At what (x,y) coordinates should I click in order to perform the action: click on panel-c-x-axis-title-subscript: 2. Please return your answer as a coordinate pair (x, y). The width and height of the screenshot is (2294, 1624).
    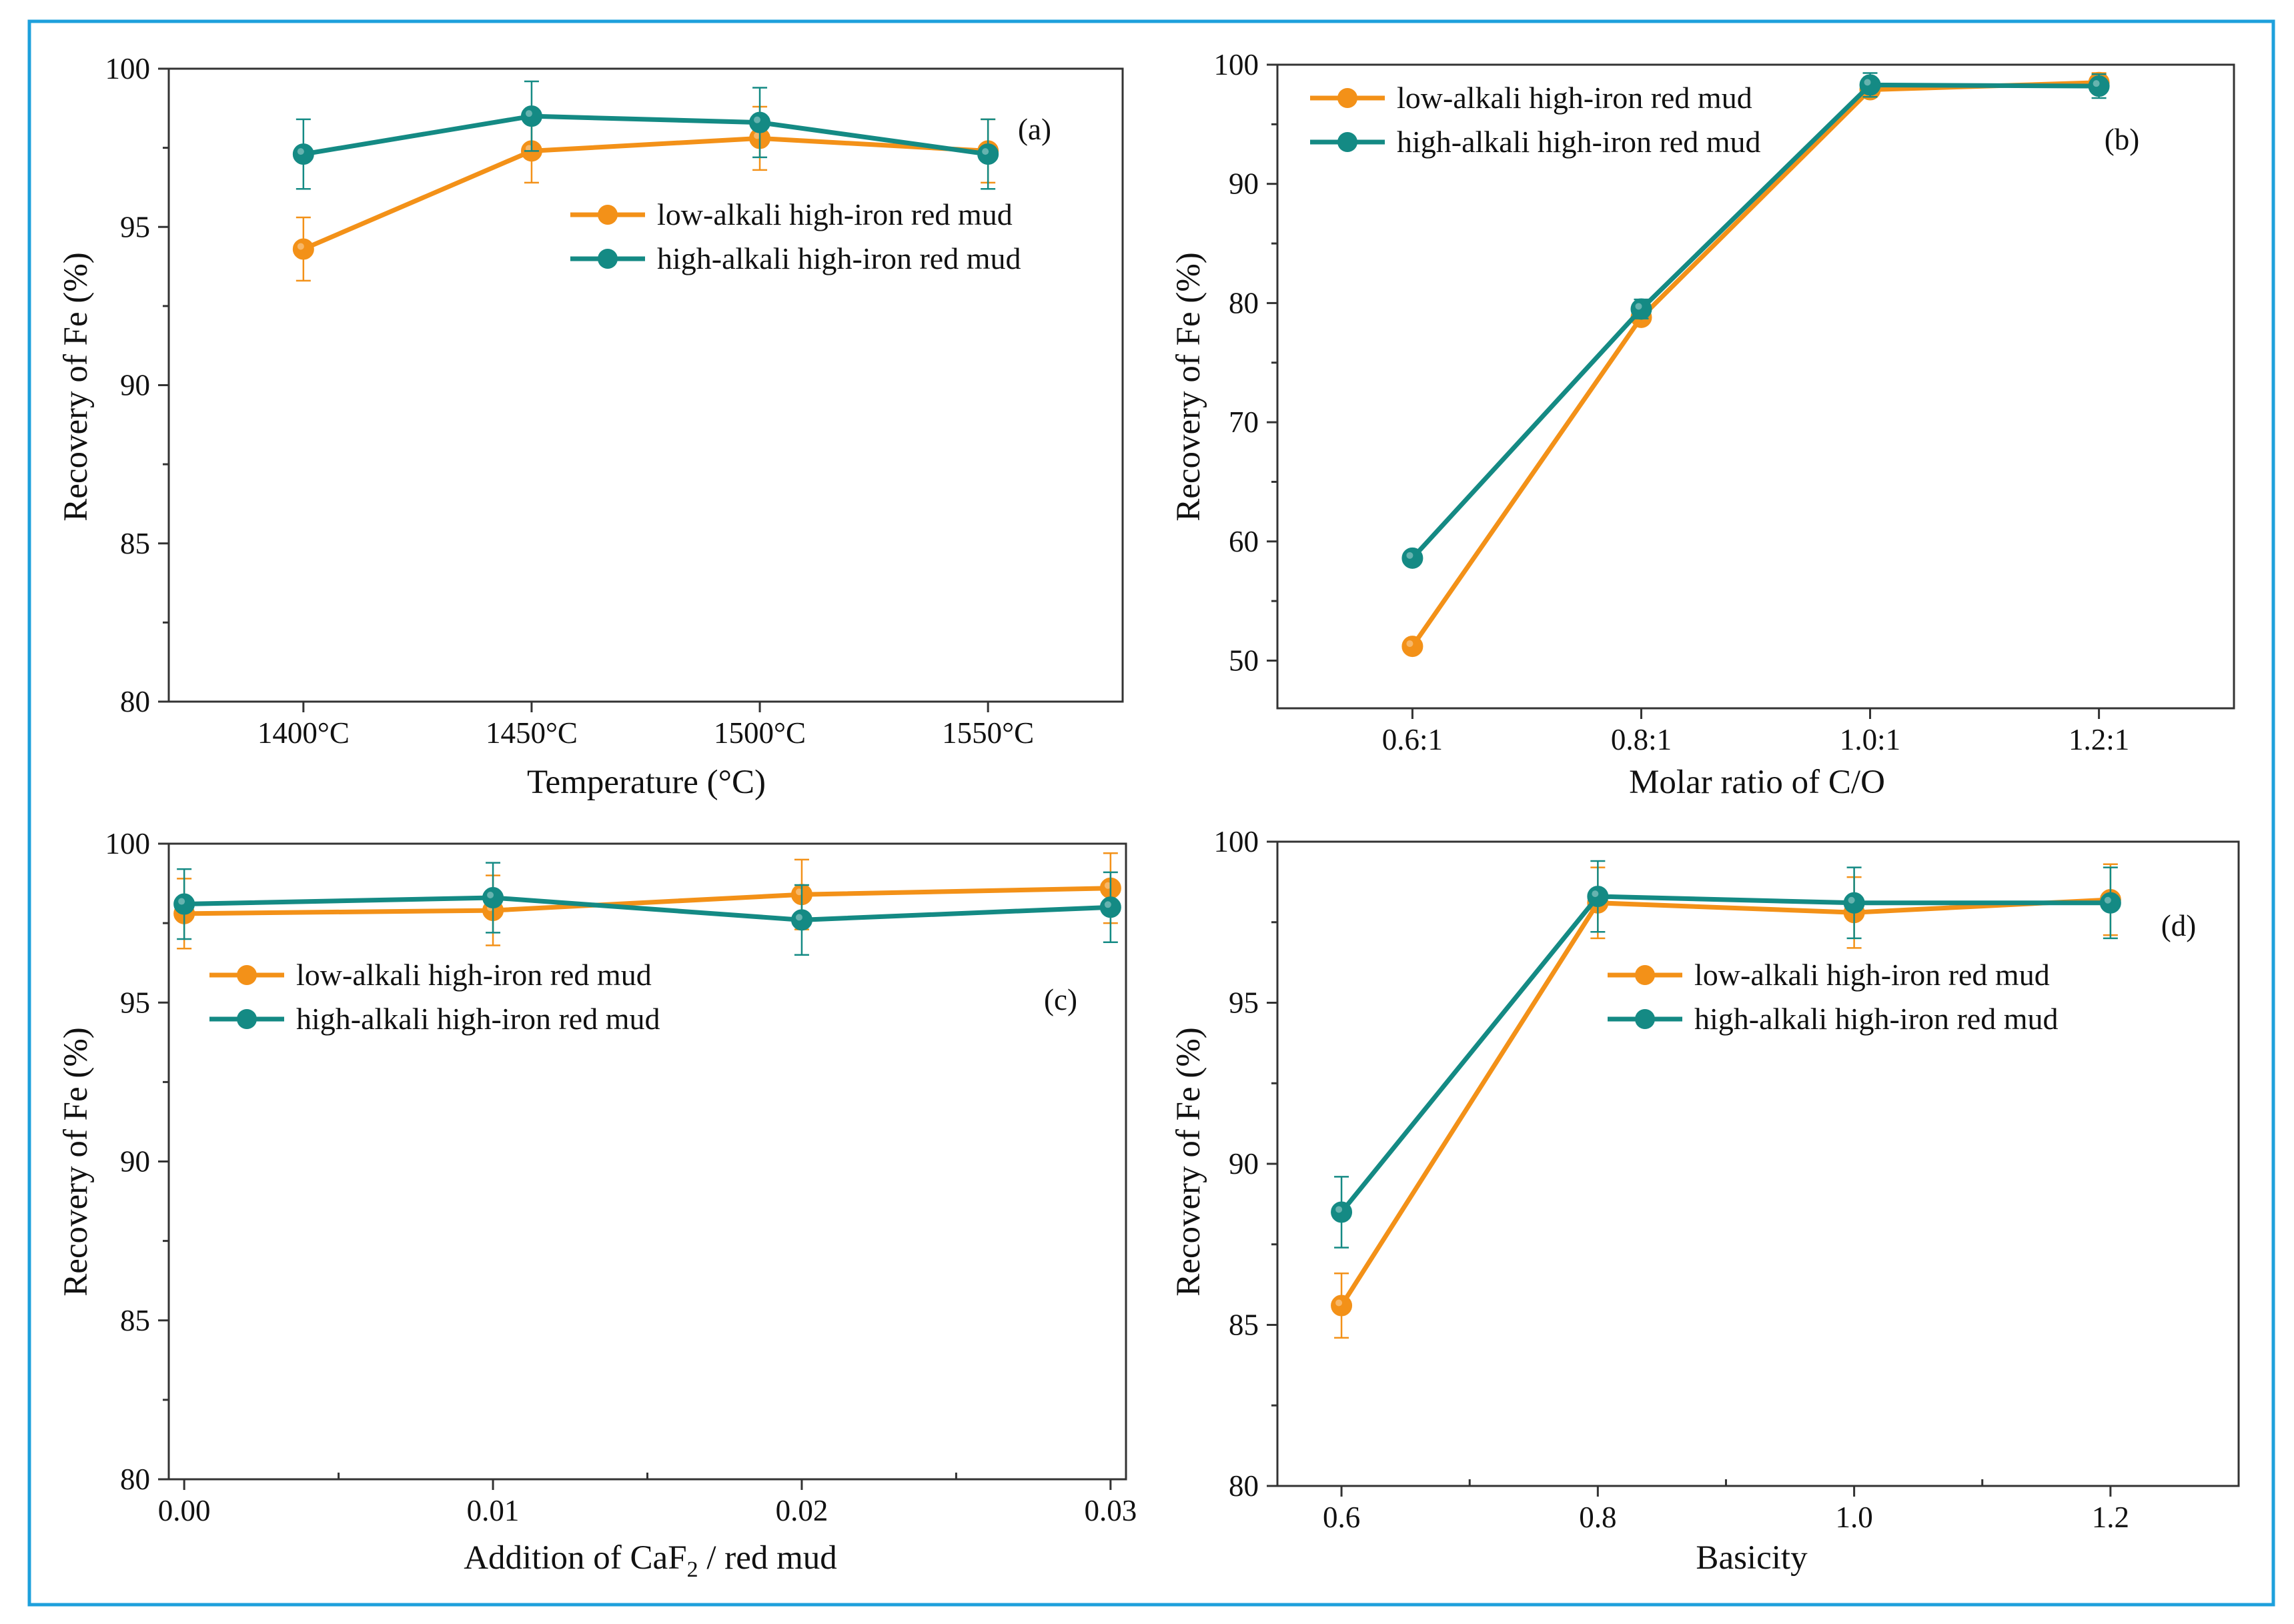
    Looking at the image, I should click on (692, 1569).